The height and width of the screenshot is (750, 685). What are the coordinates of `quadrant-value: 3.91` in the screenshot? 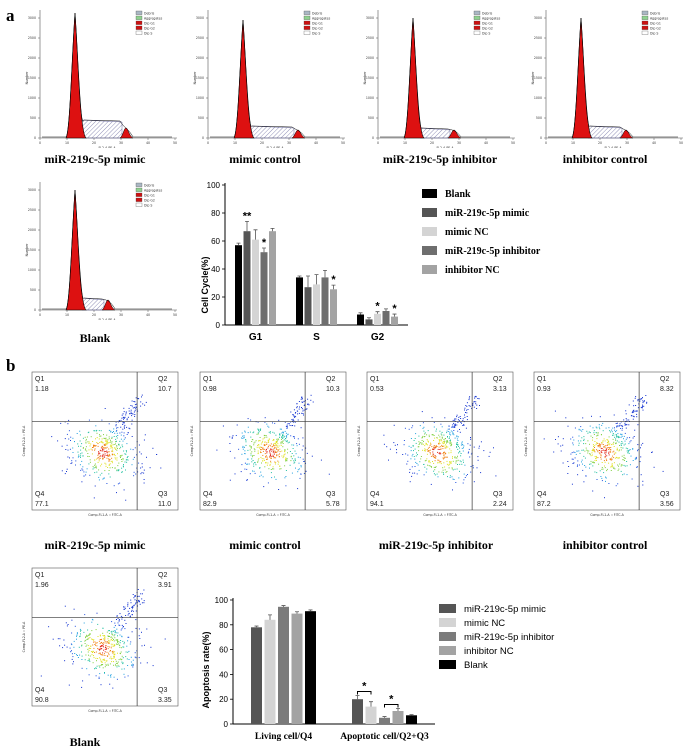 It's located at (165, 585).